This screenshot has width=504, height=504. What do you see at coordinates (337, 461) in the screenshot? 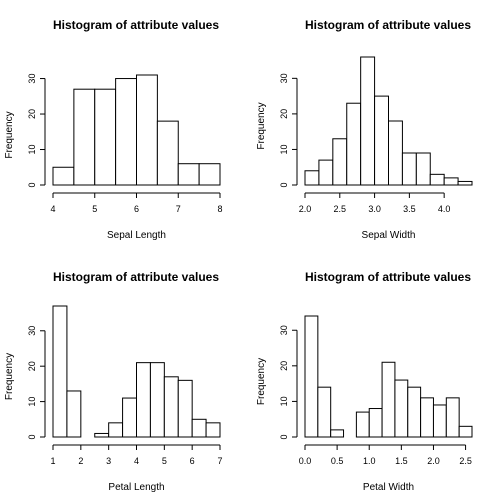
I see `x-tick-label: 0.5` at bounding box center [337, 461].